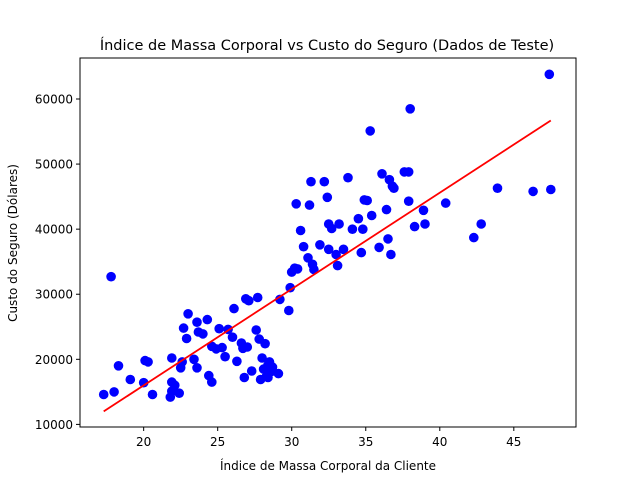 Image resolution: width=640 pixels, height=480 pixels. Describe the element at coordinates (13, 243) in the screenshot. I see `y-axis-label: Custo do Seguro (Dólares)` at that location.